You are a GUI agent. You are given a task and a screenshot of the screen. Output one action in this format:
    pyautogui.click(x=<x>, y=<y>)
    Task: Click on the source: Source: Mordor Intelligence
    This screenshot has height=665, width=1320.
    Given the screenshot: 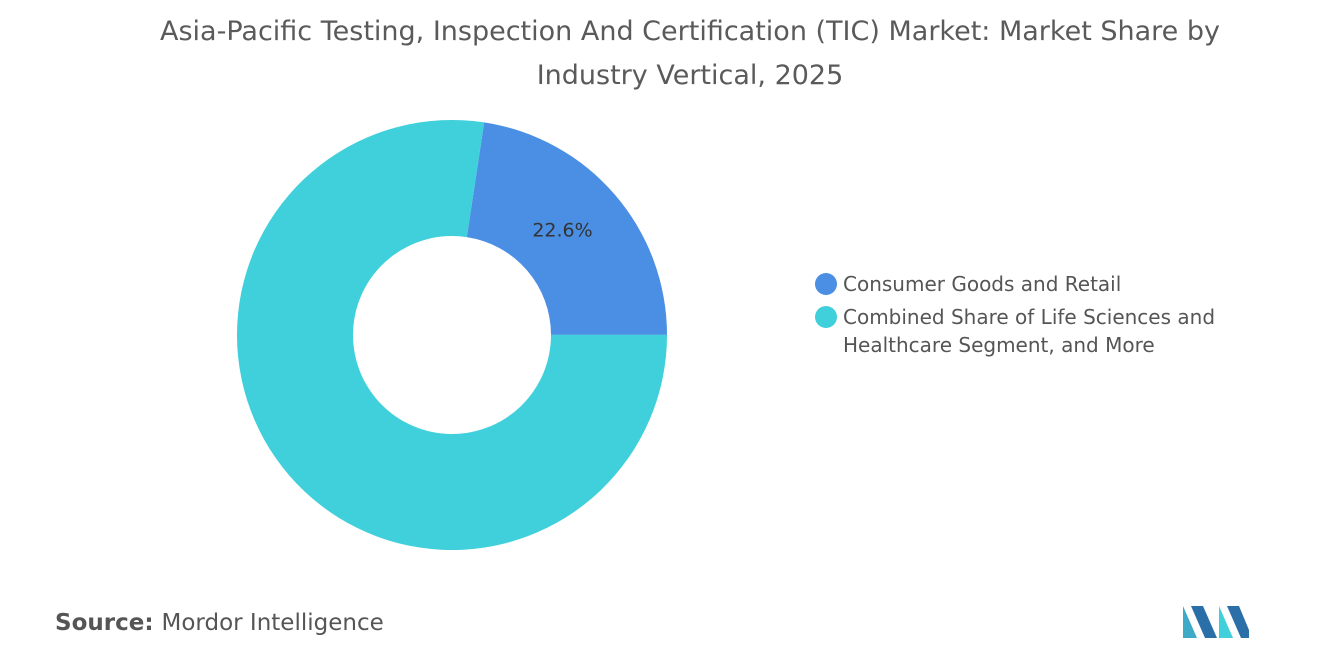 What is the action you would take?
    pyautogui.click(x=219, y=623)
    